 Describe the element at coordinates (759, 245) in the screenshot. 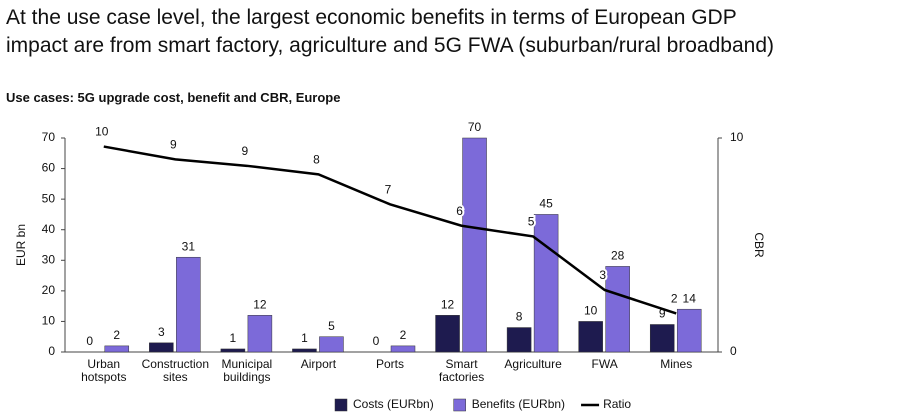

I see `y2-axis-label: CBR` at that location.